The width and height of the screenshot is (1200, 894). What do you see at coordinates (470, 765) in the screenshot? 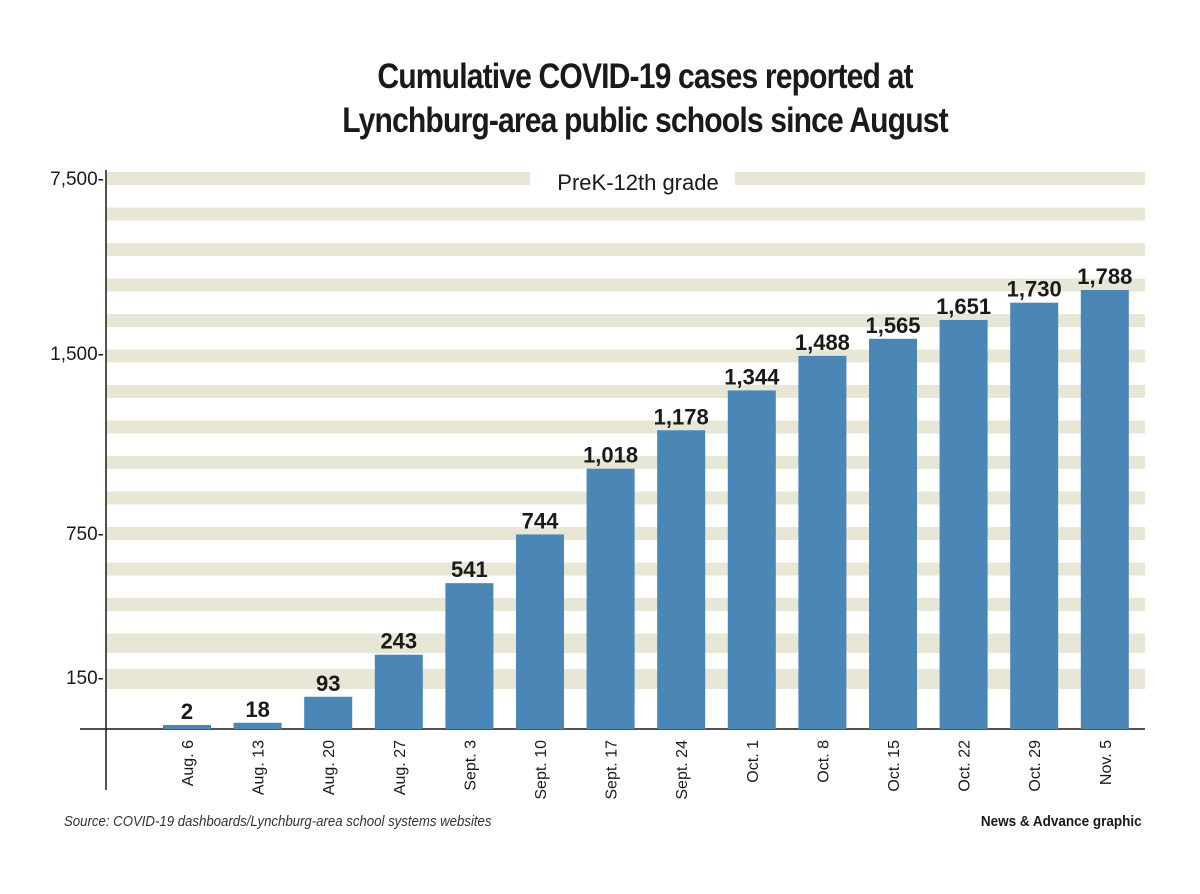
I see `x-tick-label: Sept. 3` at bounding box center [470, 765].